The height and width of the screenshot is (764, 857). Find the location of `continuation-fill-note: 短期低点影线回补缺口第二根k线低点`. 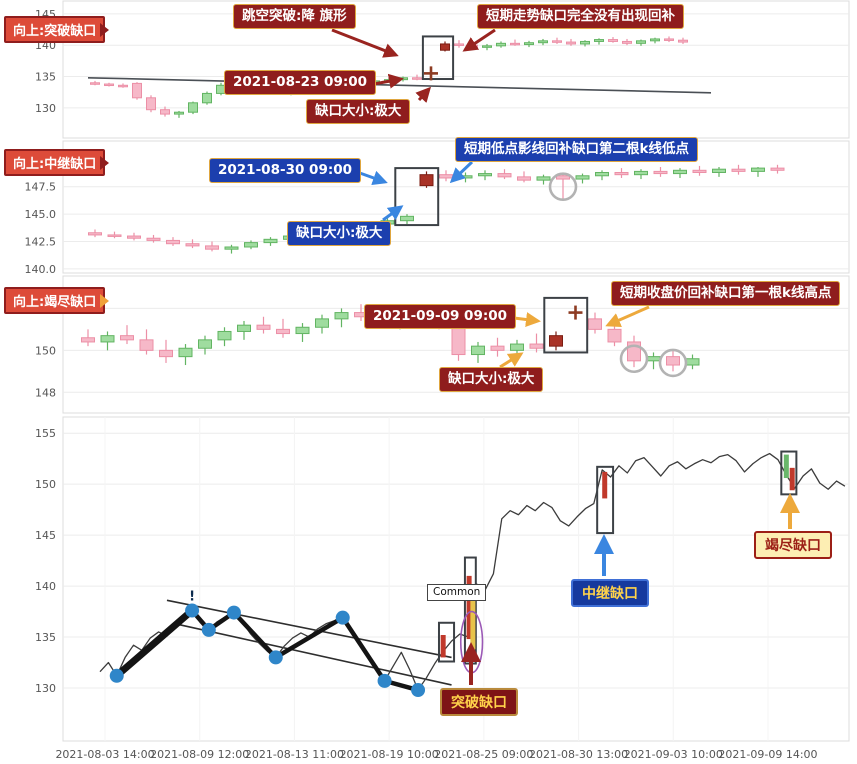

continuation-fill-note: 短期低点影线回补缺口第二根k线低点 is located at coordinates (576, 149).